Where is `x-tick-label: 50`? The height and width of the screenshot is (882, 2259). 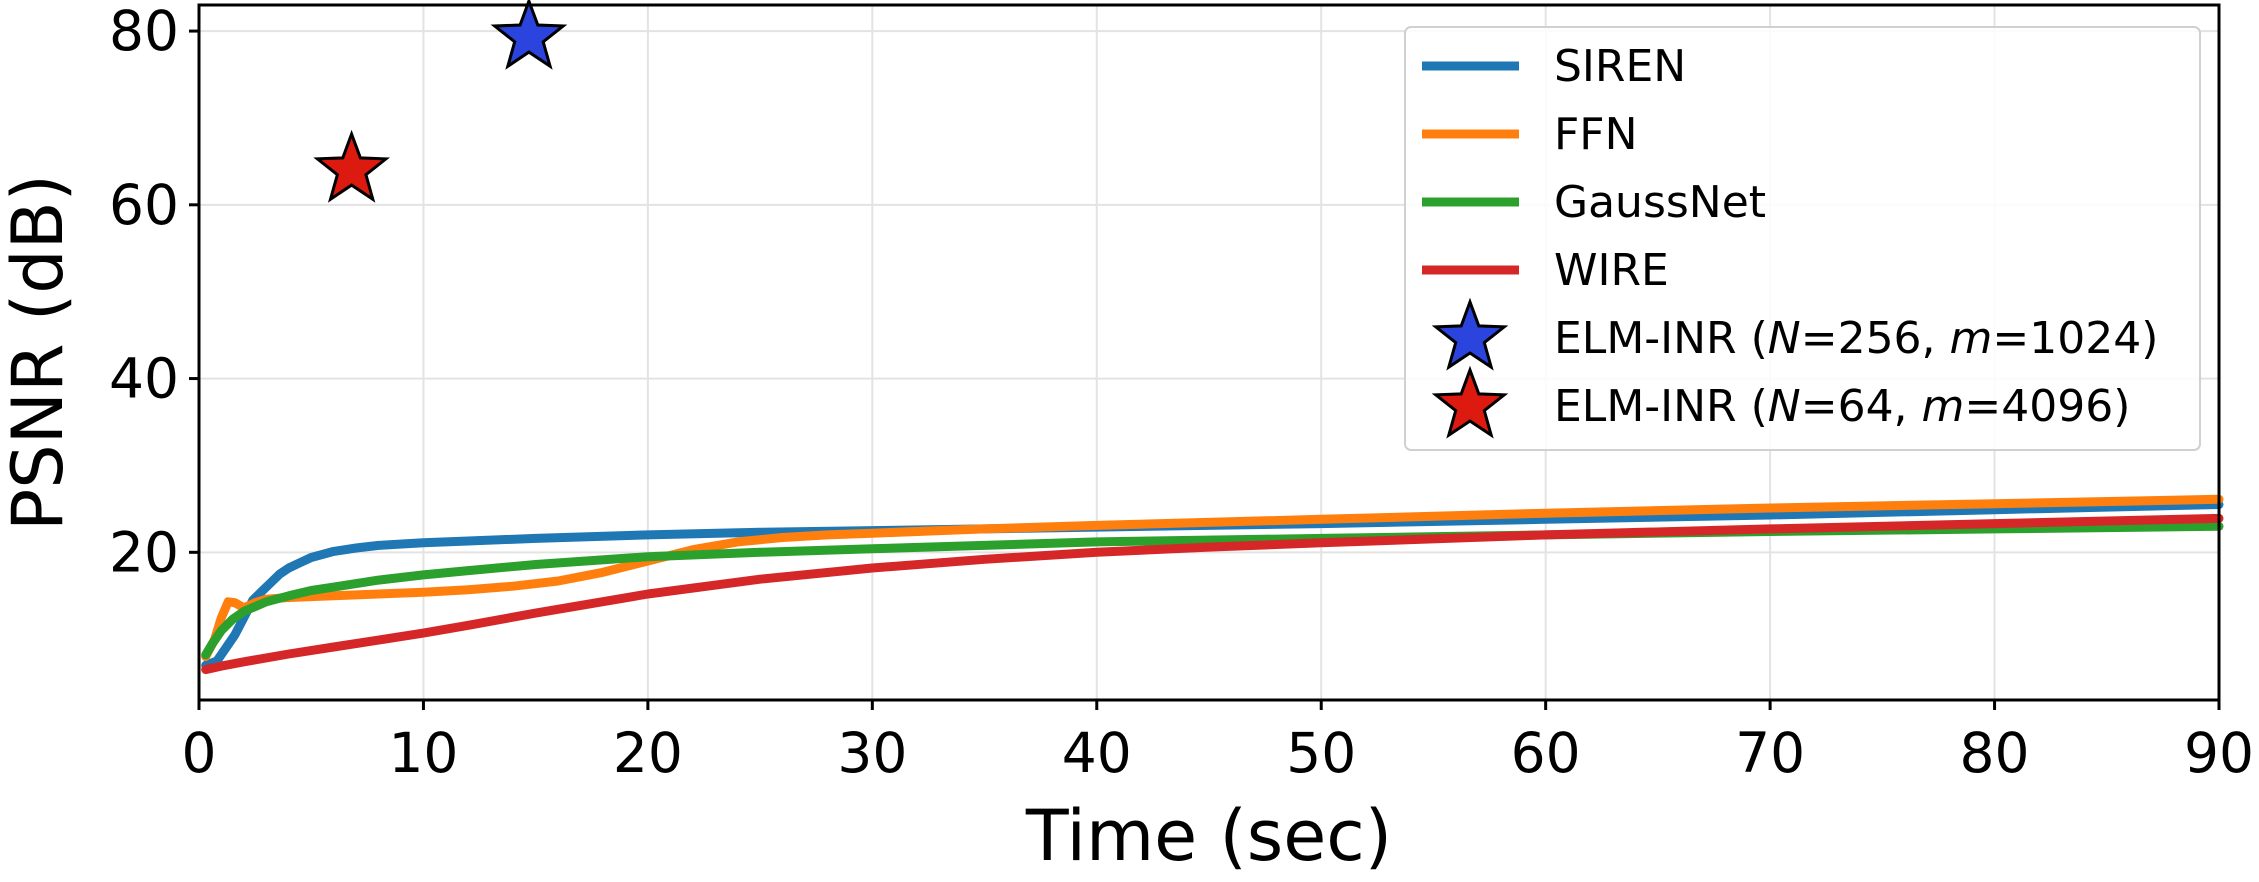
x-tick-label: 50 is located at coordinates (1321, 753).